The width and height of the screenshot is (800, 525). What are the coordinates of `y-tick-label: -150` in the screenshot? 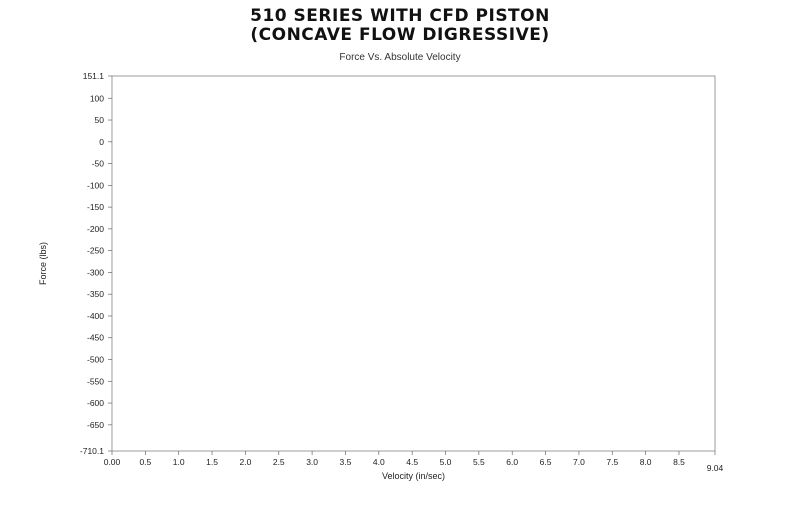 It's located at (95, 207).